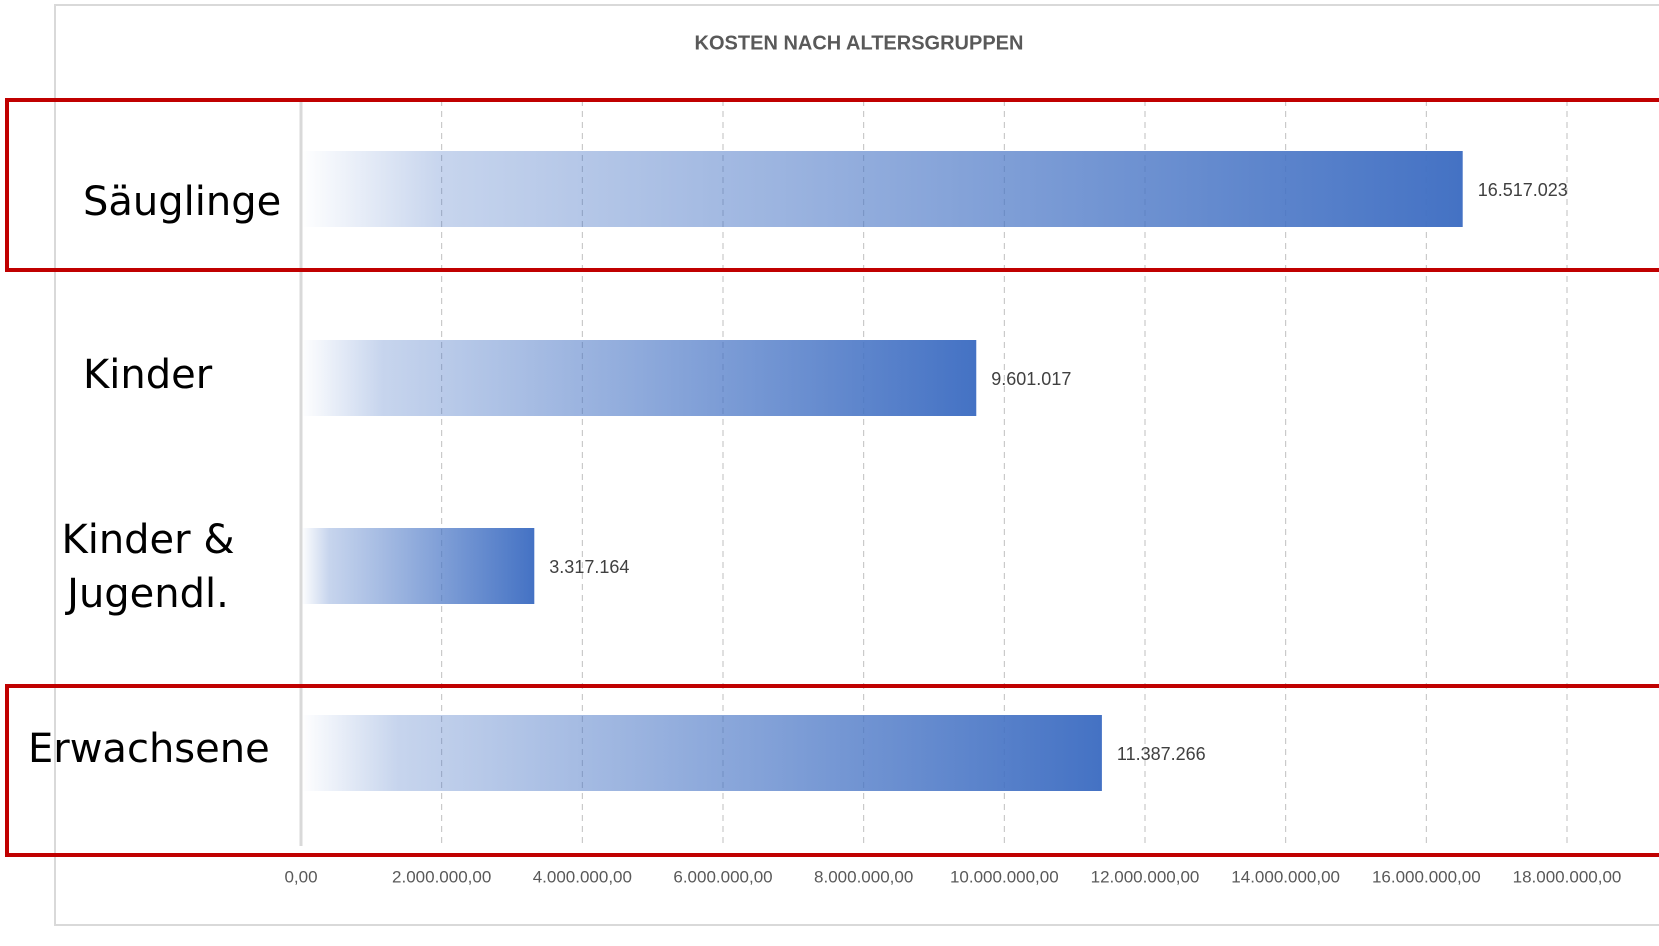 Image resolution: width=1659 pixels, height=946 pixels. Describe the element at coordinates (148, 567) in the screenshot. I see `category-label: Kinder & Jugendl.` at that location.